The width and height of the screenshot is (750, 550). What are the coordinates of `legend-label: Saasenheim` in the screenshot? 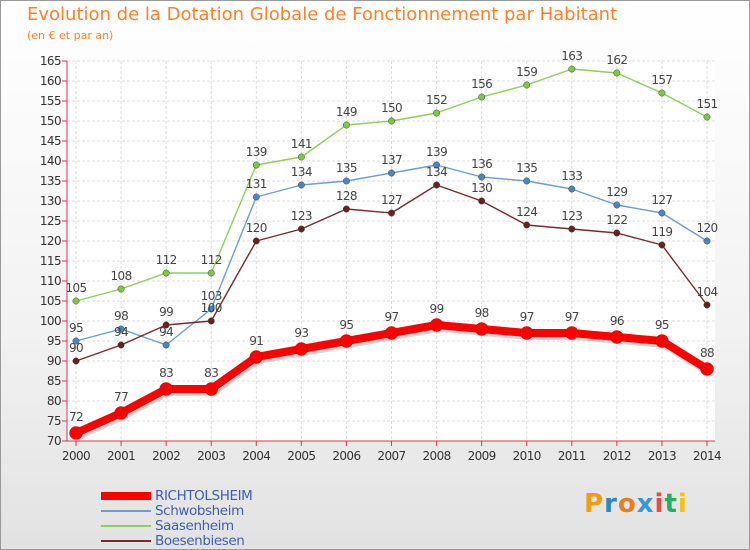 It's located at (194, 526).